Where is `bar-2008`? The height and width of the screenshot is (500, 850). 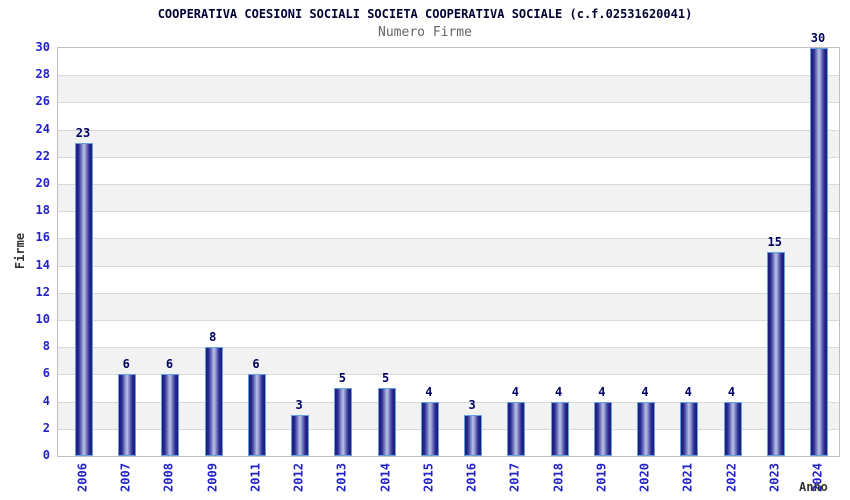 bar-2008 is located at coordinates (170, 415).